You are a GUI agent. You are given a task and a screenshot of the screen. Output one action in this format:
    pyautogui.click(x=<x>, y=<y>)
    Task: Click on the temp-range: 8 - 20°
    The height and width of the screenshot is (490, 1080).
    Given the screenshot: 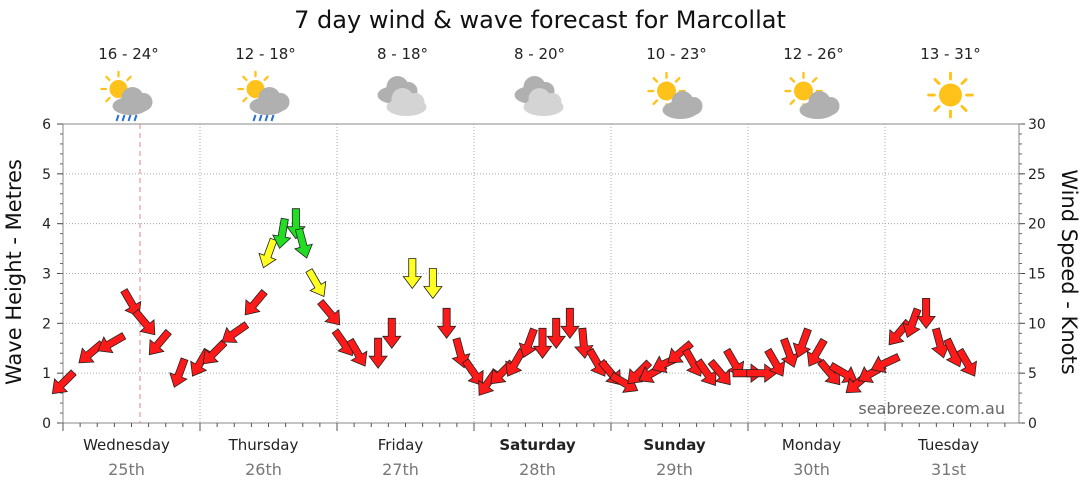 What is the action you would take?
    pyautogui.click(x=539, y=54)
    